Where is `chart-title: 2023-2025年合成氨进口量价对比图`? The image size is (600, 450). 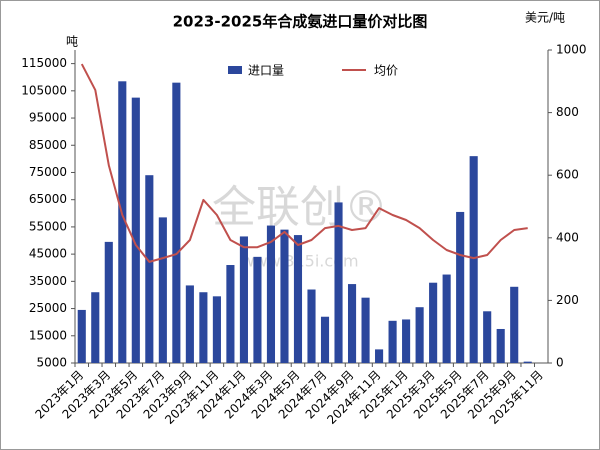
chart-title: 2023-2025年合成氨进口量价对比图 is located at coordinates (300, 22).